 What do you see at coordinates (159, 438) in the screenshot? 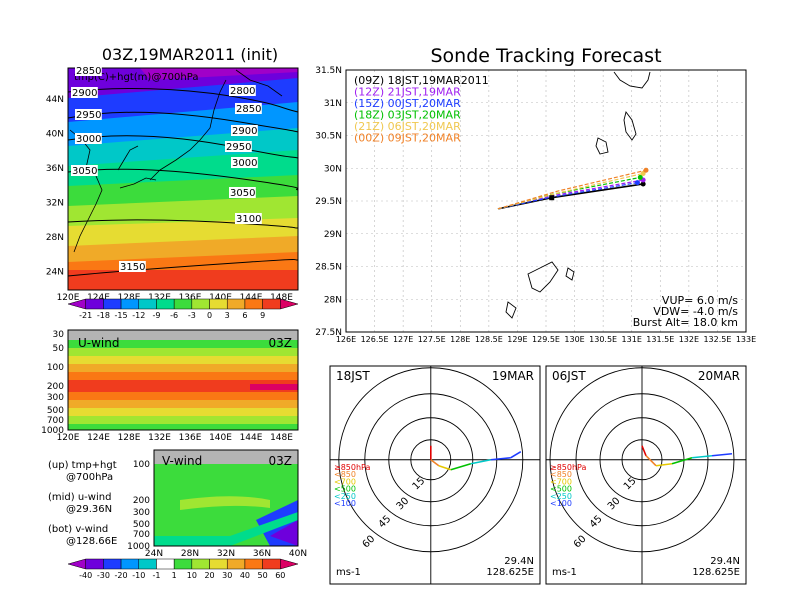
I see `u-wind-lon-tick: 132E` at bounding box center [159, 438].